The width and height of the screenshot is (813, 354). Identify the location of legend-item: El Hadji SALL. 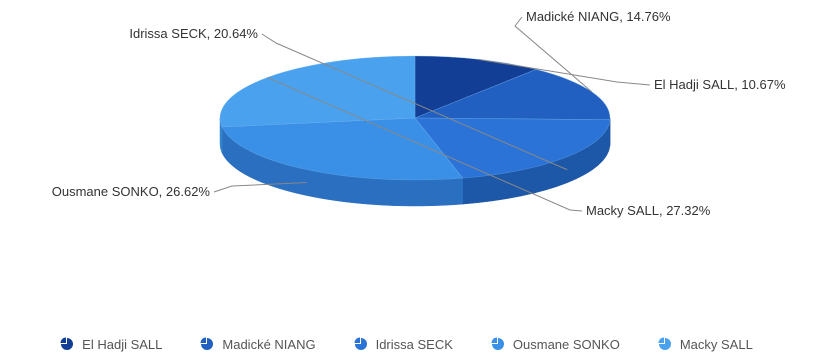
(111, 344).